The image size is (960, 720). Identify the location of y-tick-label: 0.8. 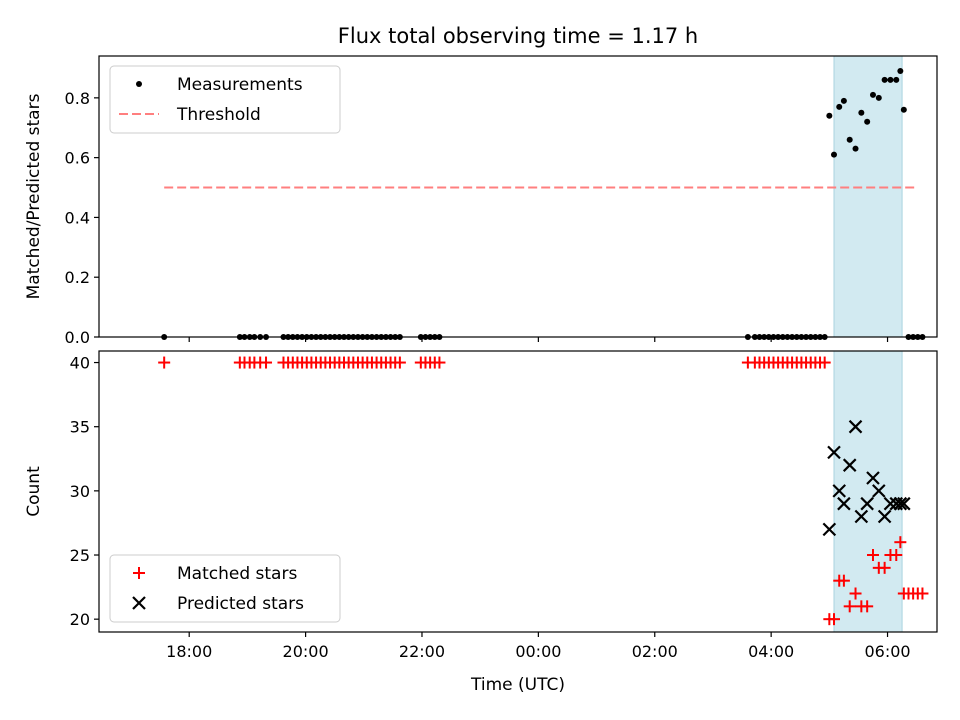
(77, 98).